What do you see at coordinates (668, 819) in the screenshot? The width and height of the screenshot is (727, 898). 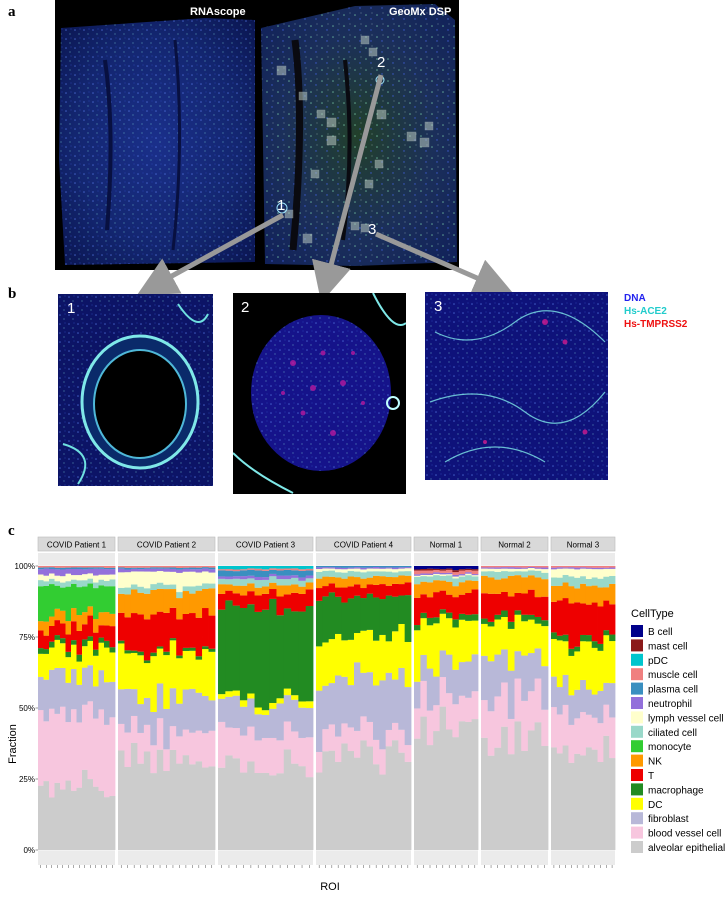 I see `legend-entry: fibroblast` at bounding box center [668, 819].